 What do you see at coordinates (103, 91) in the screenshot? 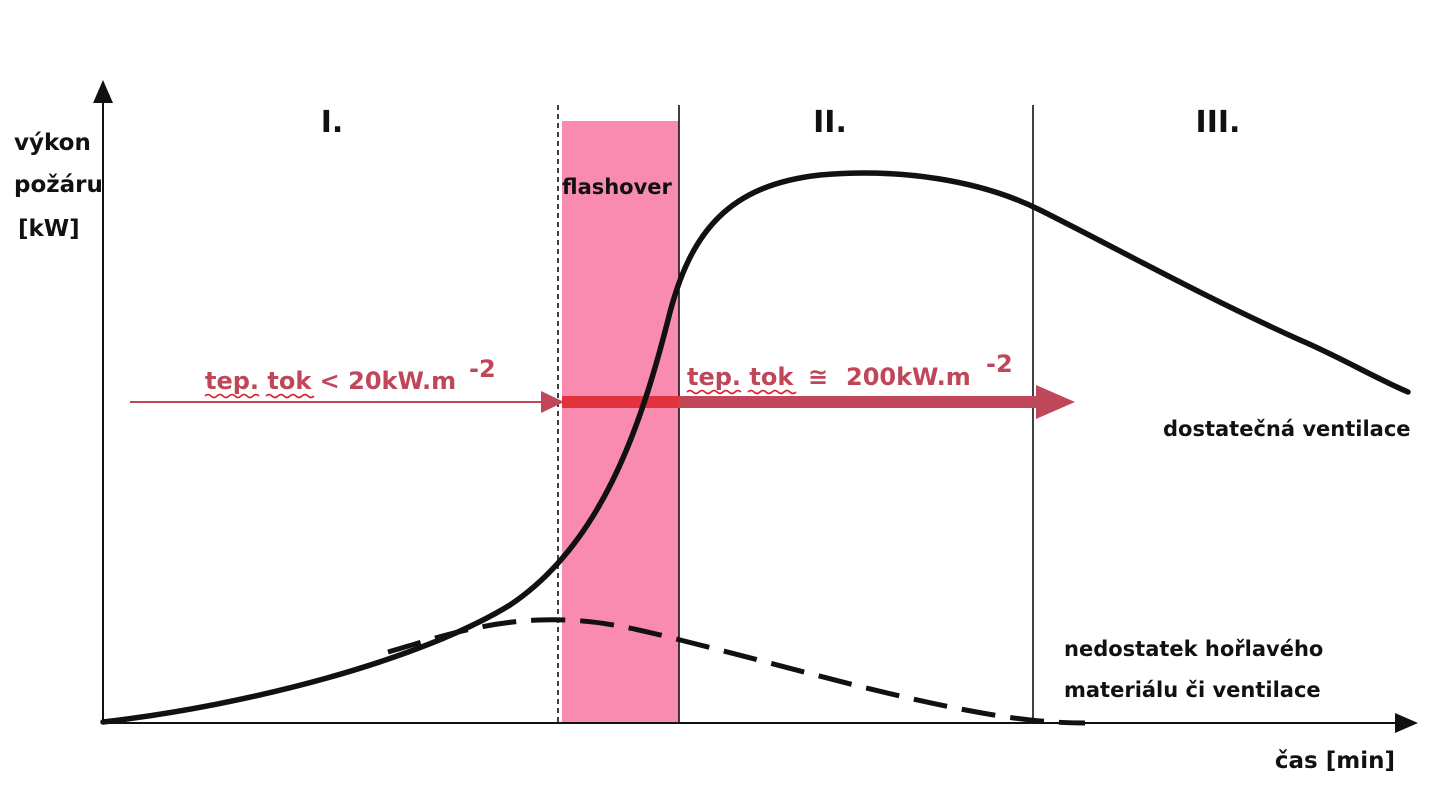
I see `y-axis-arrowhead` at bounding box center [103, 91].